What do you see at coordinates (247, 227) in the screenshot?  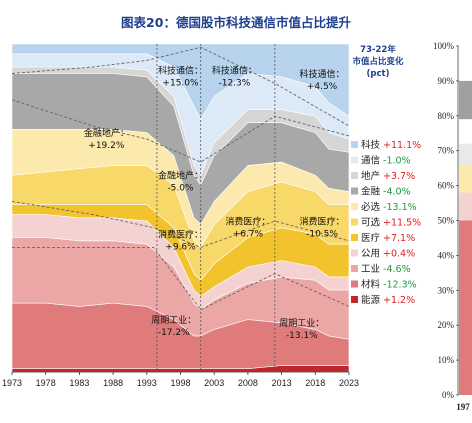 I see `annotation-6: 消费医疗：+6.7%` at bounding box center [247, 227].